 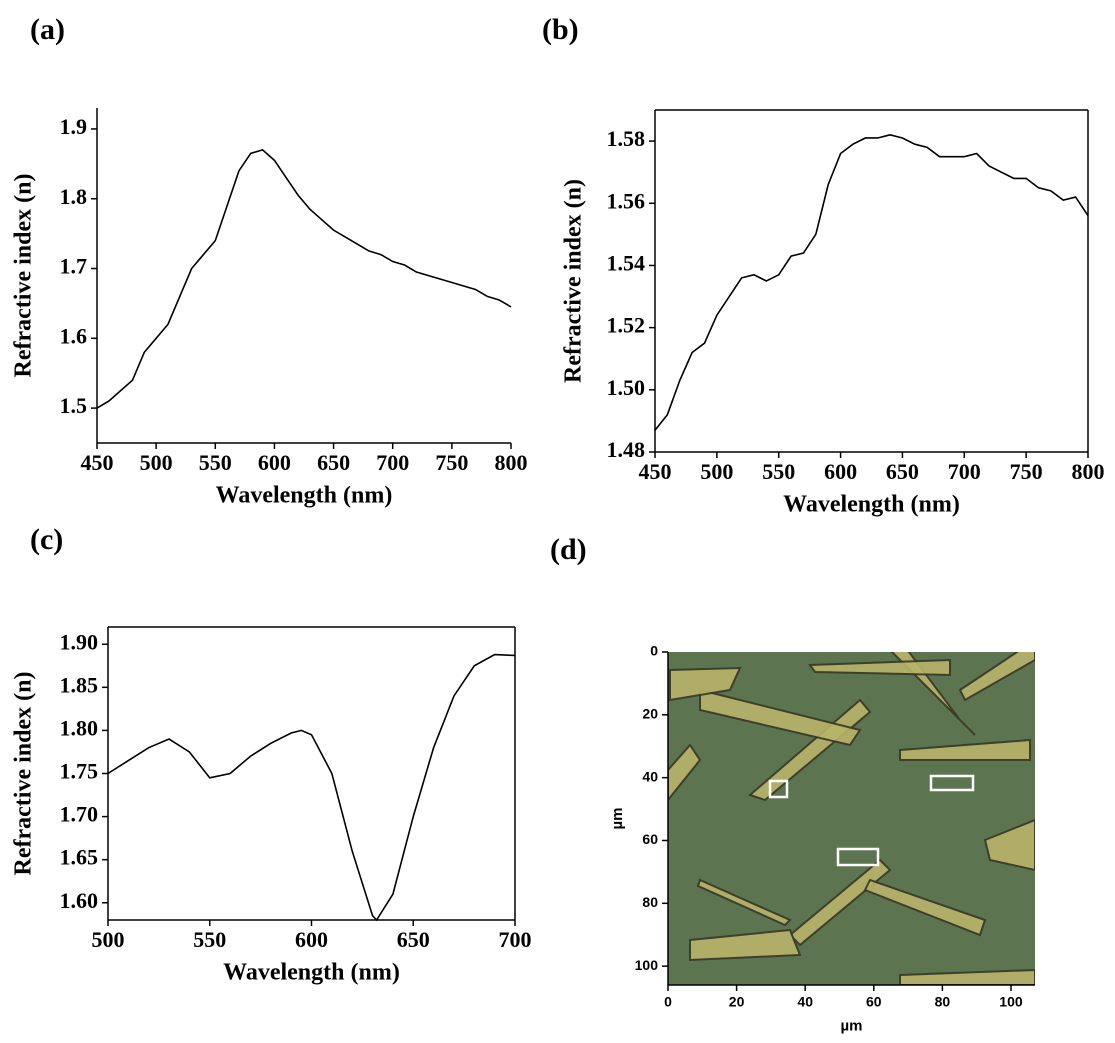 I want to click on x-tick-label: 100, so click(x=1011, y=1001).